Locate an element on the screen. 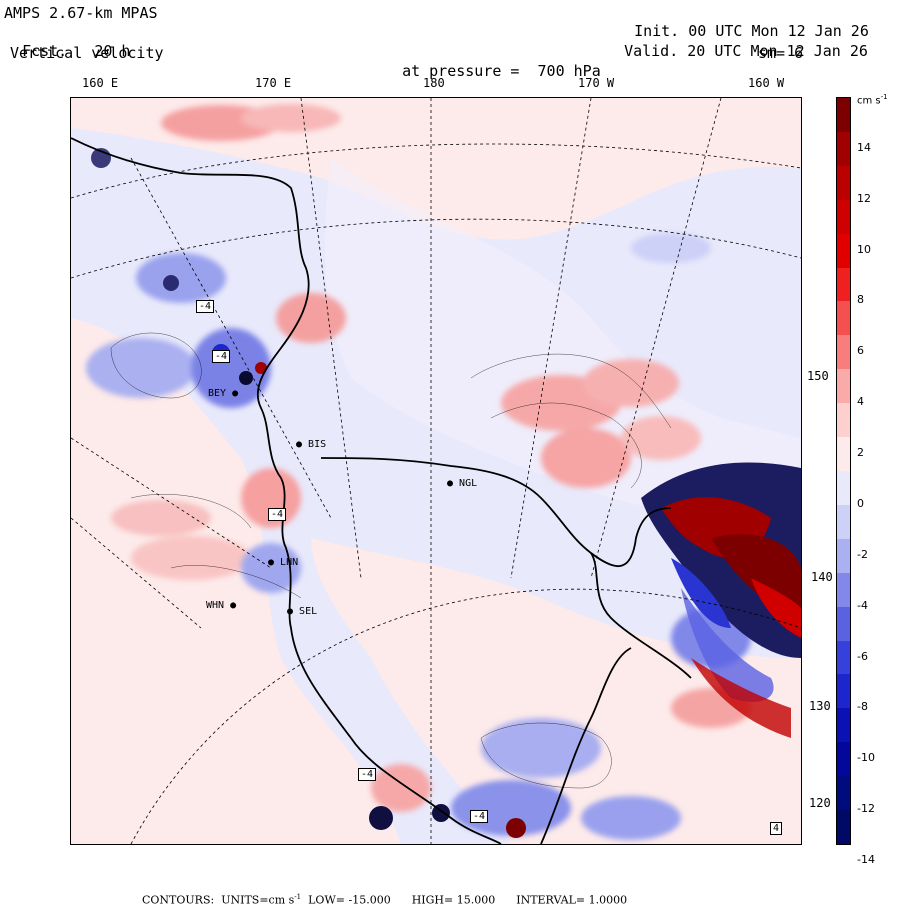 This screenshot has width=900, height=907. colorbar is located at coordinates (843, 471).